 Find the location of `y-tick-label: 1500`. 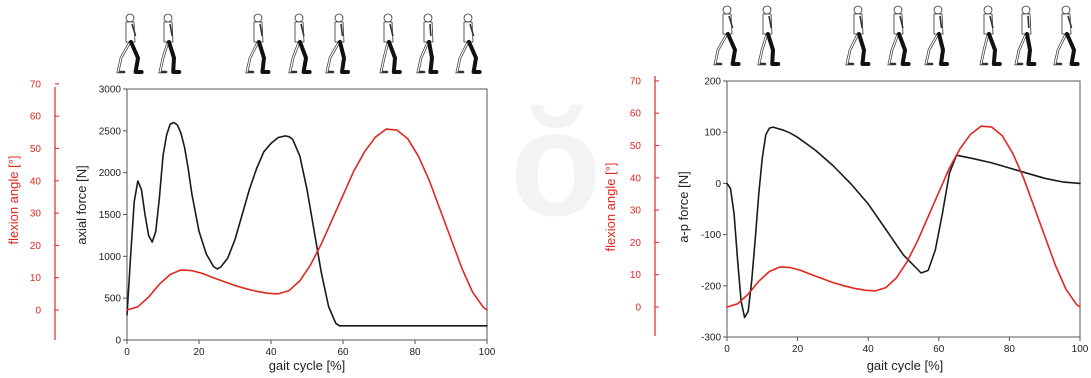

y-tick-label: 1500 is located at coordinates (110, 215).